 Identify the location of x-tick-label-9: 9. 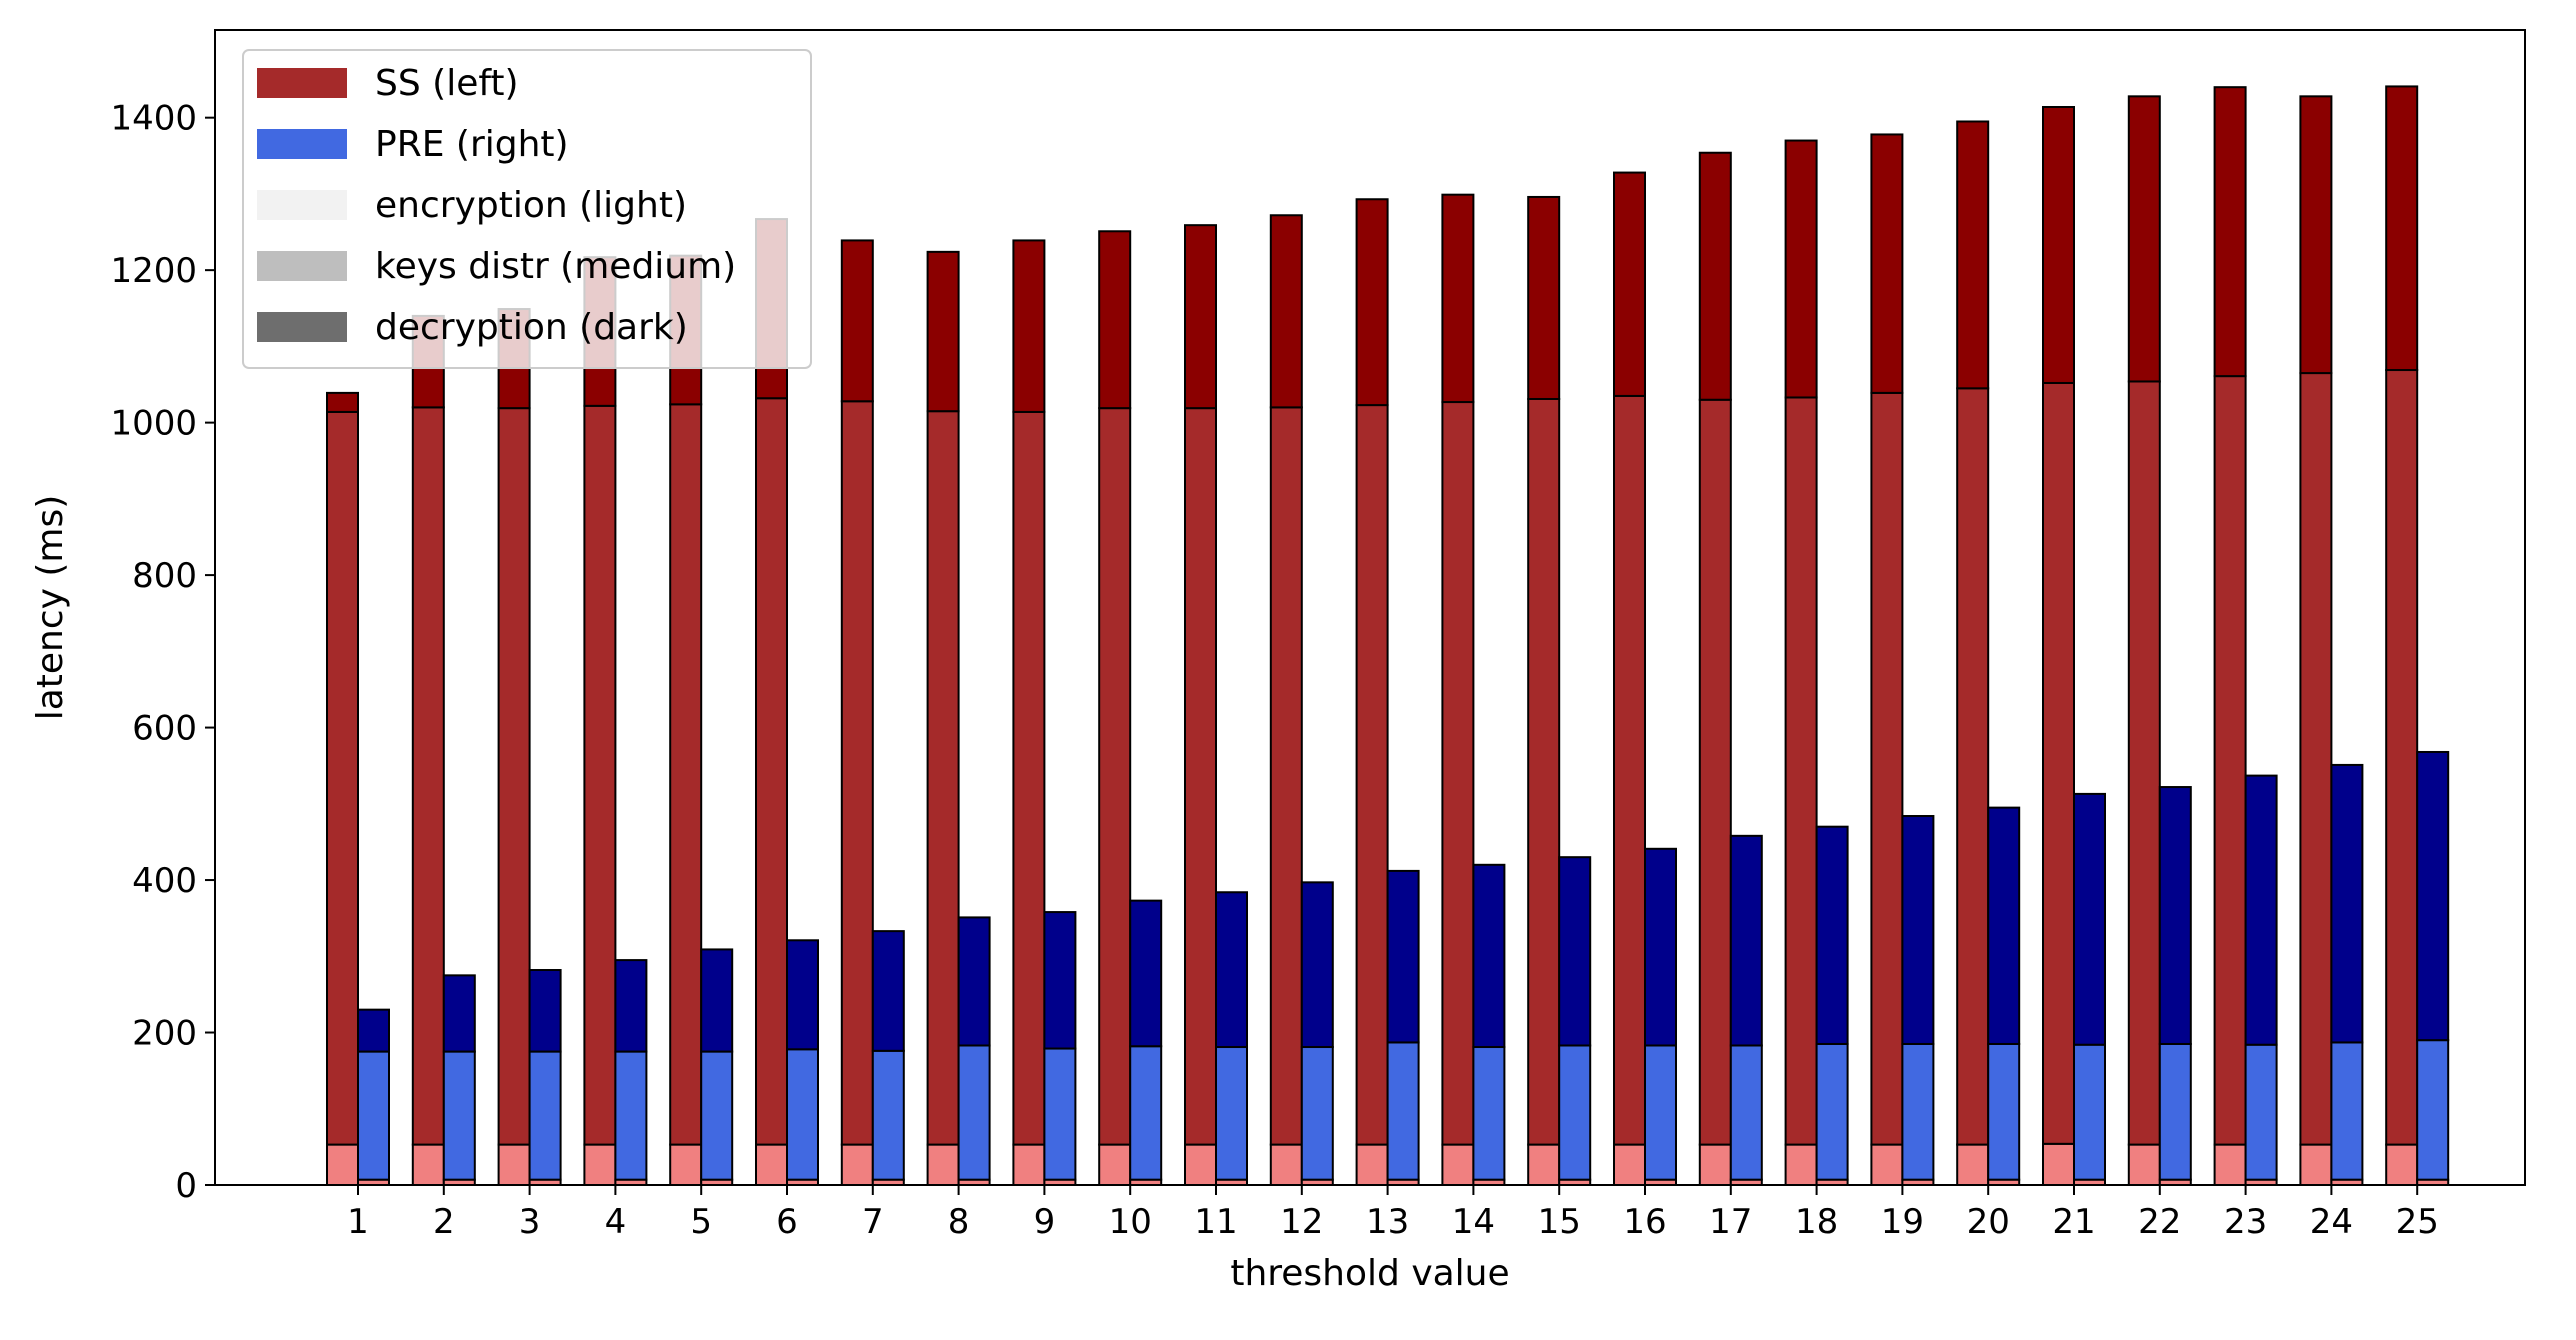
(1045, 1222).